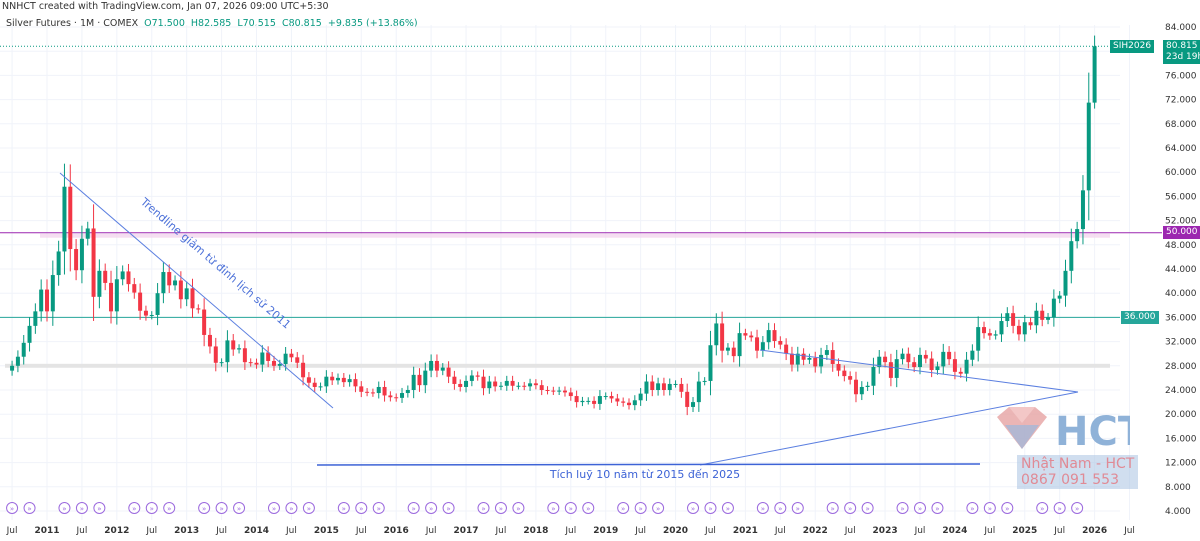 The image size is (1200, 541). What do you see at coordinates (675, 531) in the screenshot?
I see `x-tick-label: 2020` at bounding box center [675, 531].